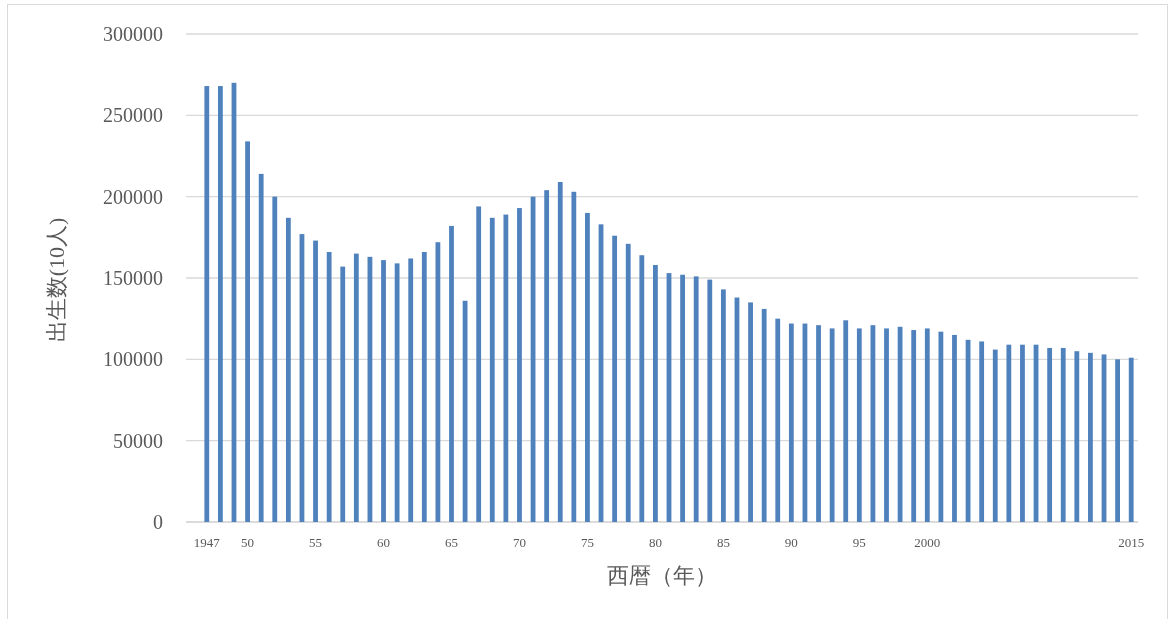 This screenshot has height=619, width=1175. I want to click on x-tick-label: 55, so click(316, 542).